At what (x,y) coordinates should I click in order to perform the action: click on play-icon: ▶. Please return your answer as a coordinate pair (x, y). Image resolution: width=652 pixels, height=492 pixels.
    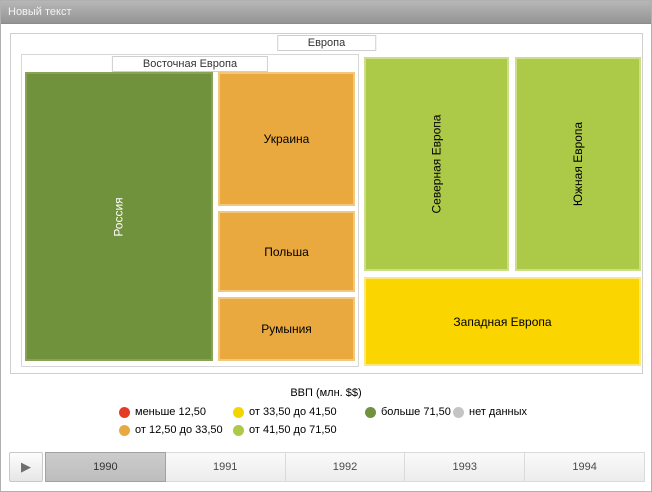
    Looking at the image, I should click on (26, 466).